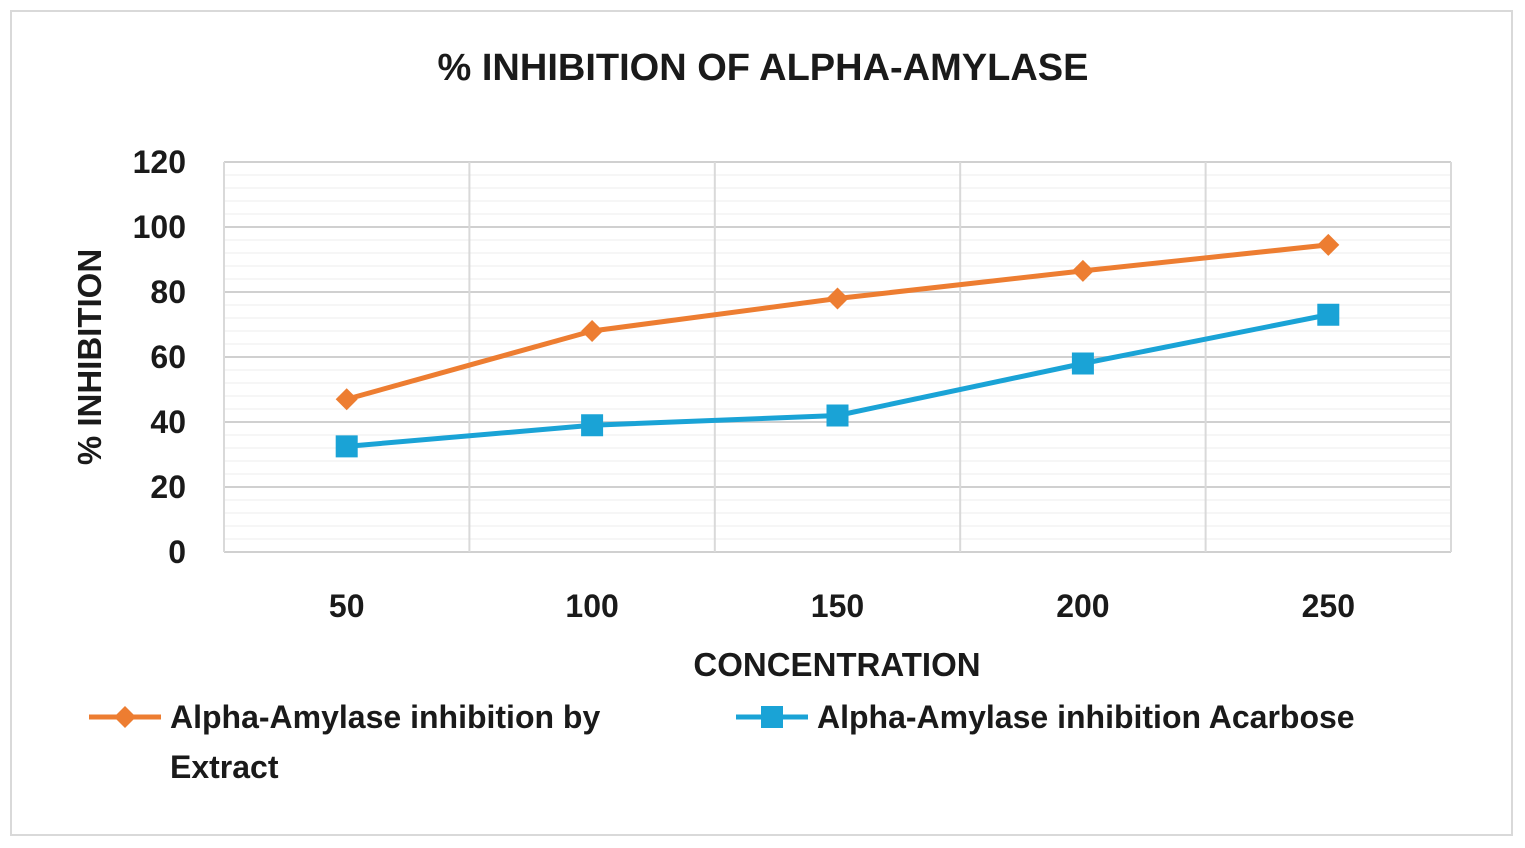 Image resolution: width=1525 pixels, height=848 pixels. What do you see at coordinates (1328, 606) in the screenshot?
I see `x-tick-label: 250` at bounding box center [1328, 606].